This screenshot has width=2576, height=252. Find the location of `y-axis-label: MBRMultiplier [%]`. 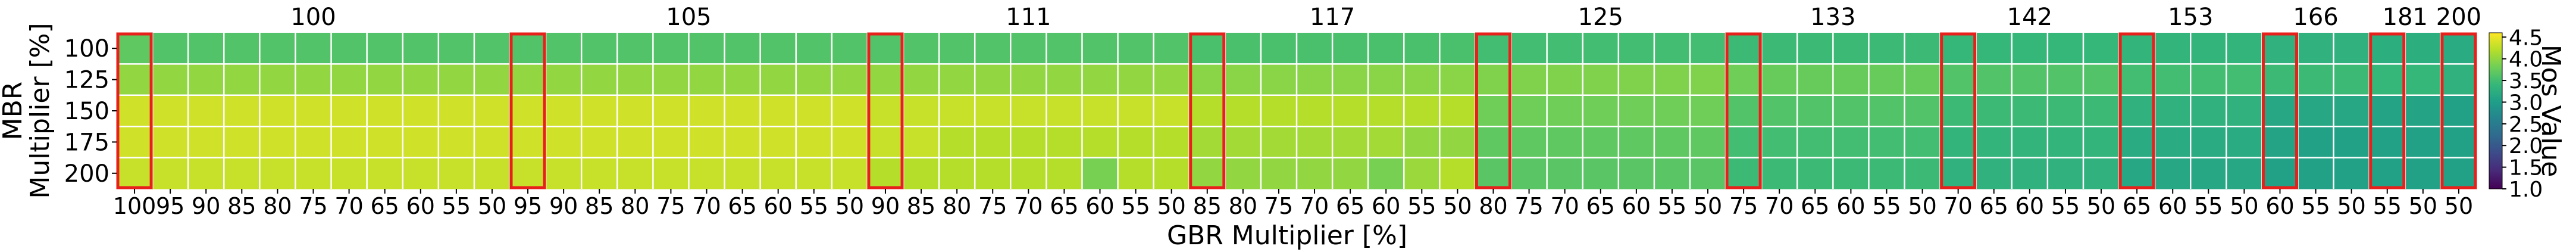

y-axis-label: MBRMultiplier [%] is located at coordinates (27, 110).